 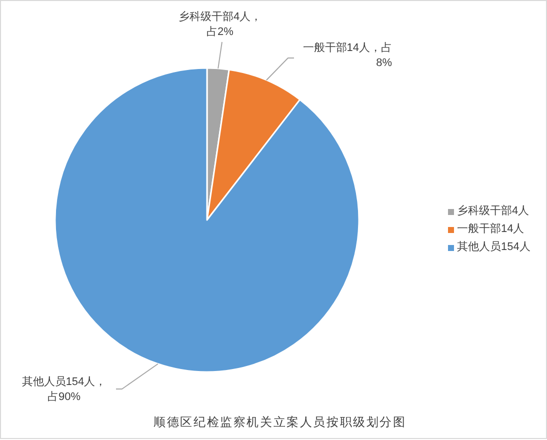 What do you see at coordinates (490, 229) in the screenshot?
I see `legend-label: 一般干部14人` at bounding box center [490, 229].